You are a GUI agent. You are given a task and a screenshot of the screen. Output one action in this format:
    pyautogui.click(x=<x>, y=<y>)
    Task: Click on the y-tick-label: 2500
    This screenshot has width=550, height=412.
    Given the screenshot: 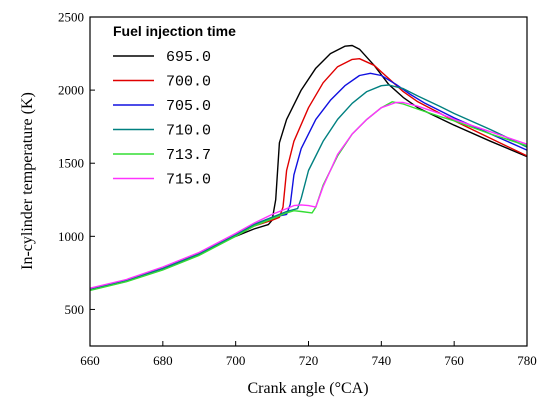 What is the action you would take?
    pyautogui.click(x=71, y=17)
    